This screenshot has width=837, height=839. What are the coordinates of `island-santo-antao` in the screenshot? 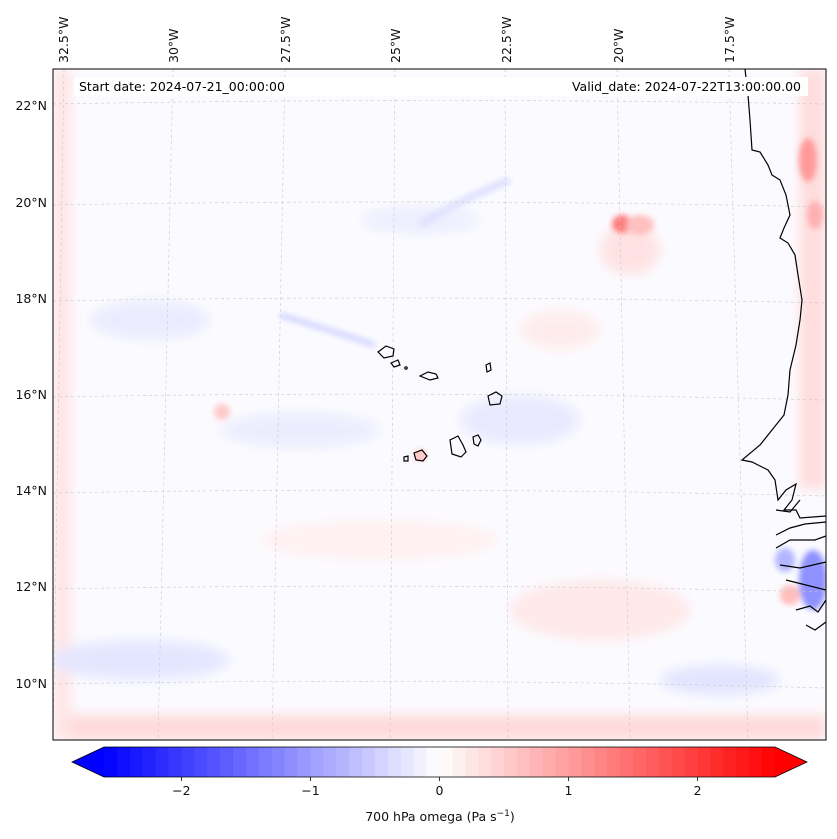 It's located at (386, 352).